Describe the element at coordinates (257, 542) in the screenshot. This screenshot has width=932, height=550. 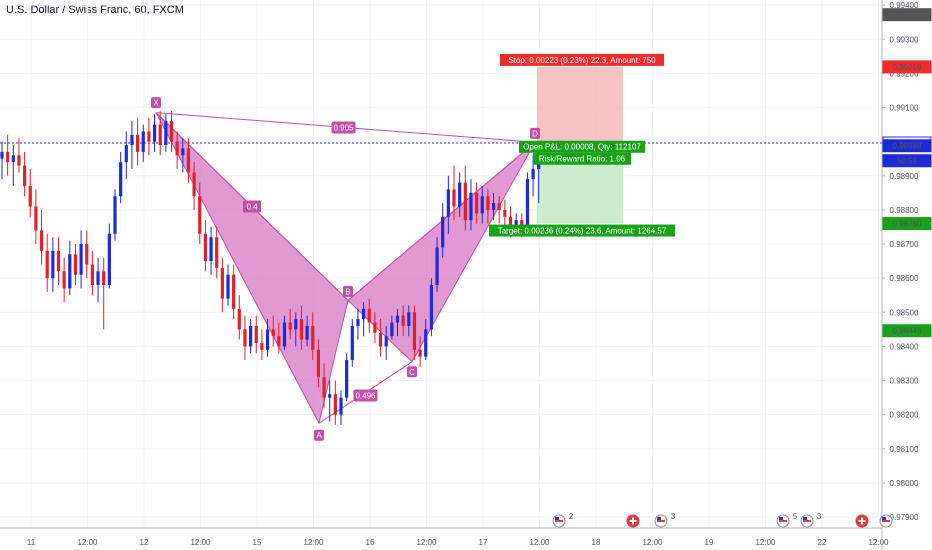
I see `x-tick-label: 15` at that location.